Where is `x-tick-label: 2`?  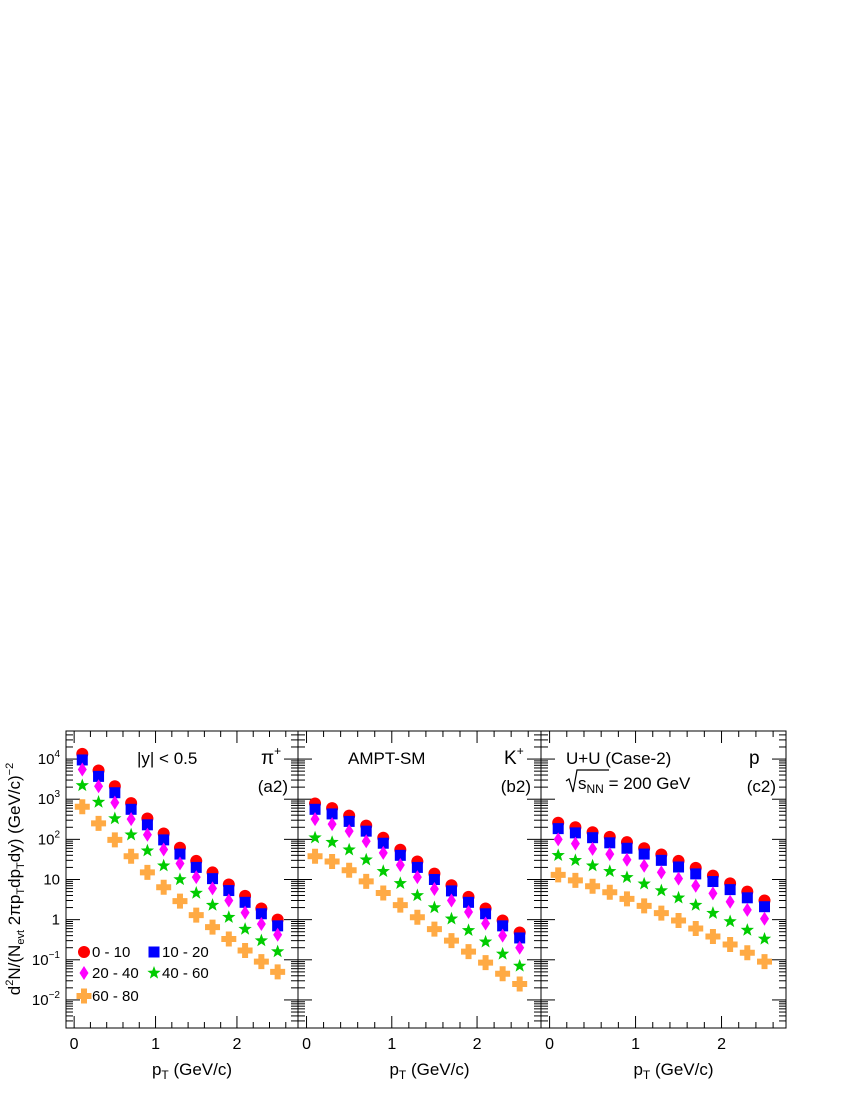
x-tick-label: 2 is located at coordinates (236, 1044).